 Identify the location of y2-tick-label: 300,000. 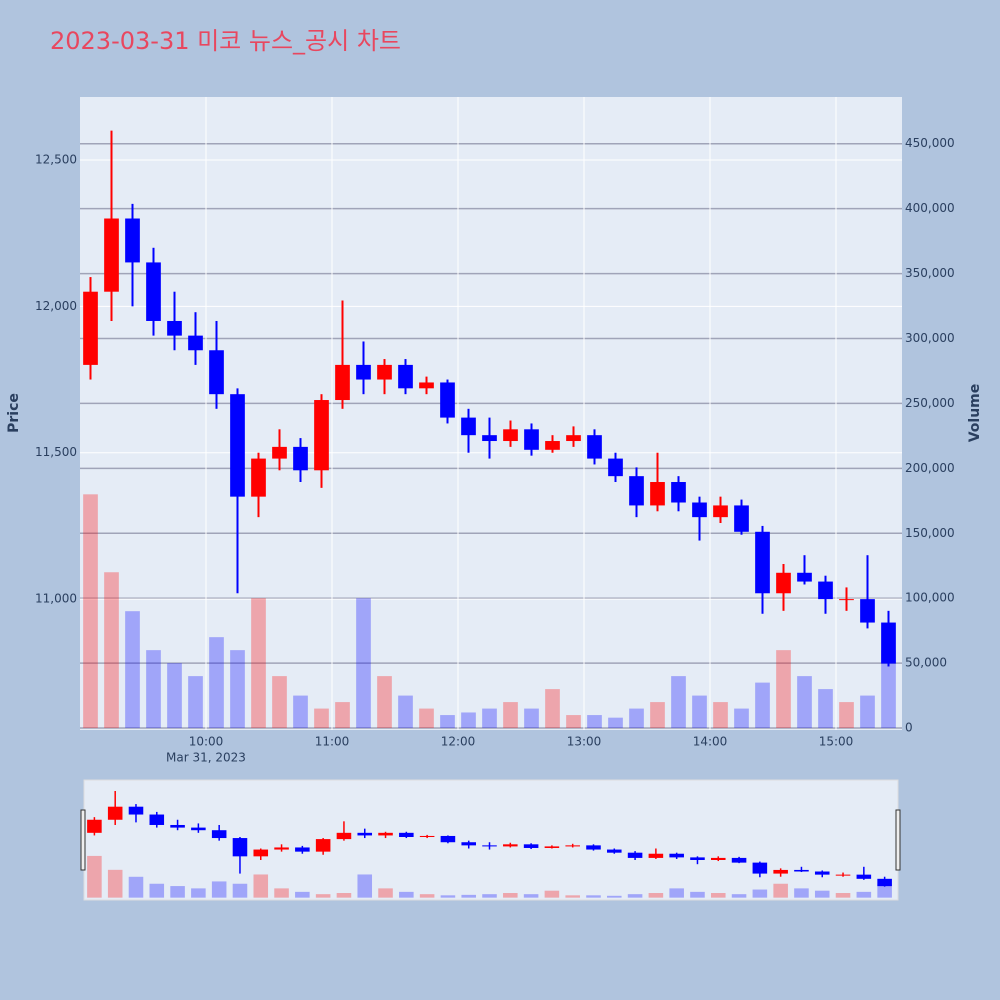
(930, 338).